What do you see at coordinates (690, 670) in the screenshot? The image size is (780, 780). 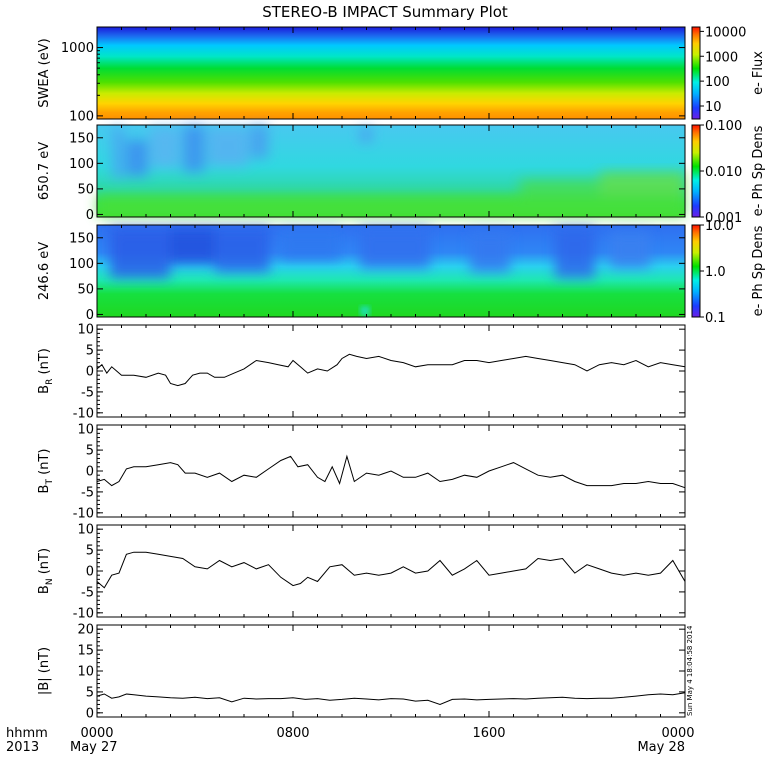 I see `generation-timestamp: Sun May 4 18:04:58 2014` at bounding box center [690, 670].